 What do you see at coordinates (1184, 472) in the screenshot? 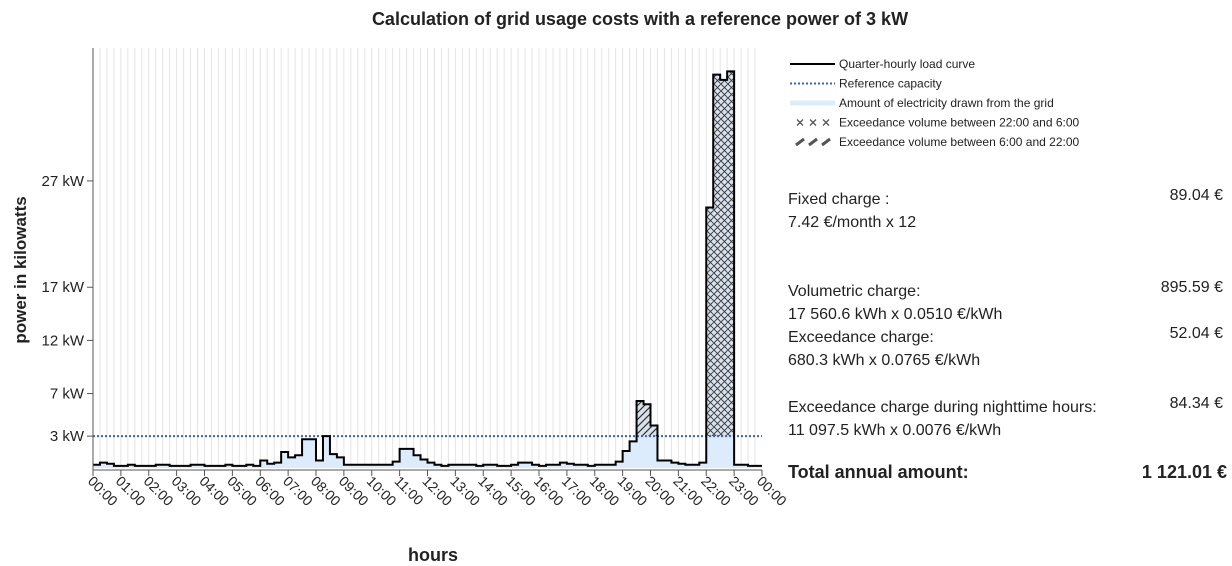
I see `total-amount: 1 121.01 €` at bounding box center [1184, 472].